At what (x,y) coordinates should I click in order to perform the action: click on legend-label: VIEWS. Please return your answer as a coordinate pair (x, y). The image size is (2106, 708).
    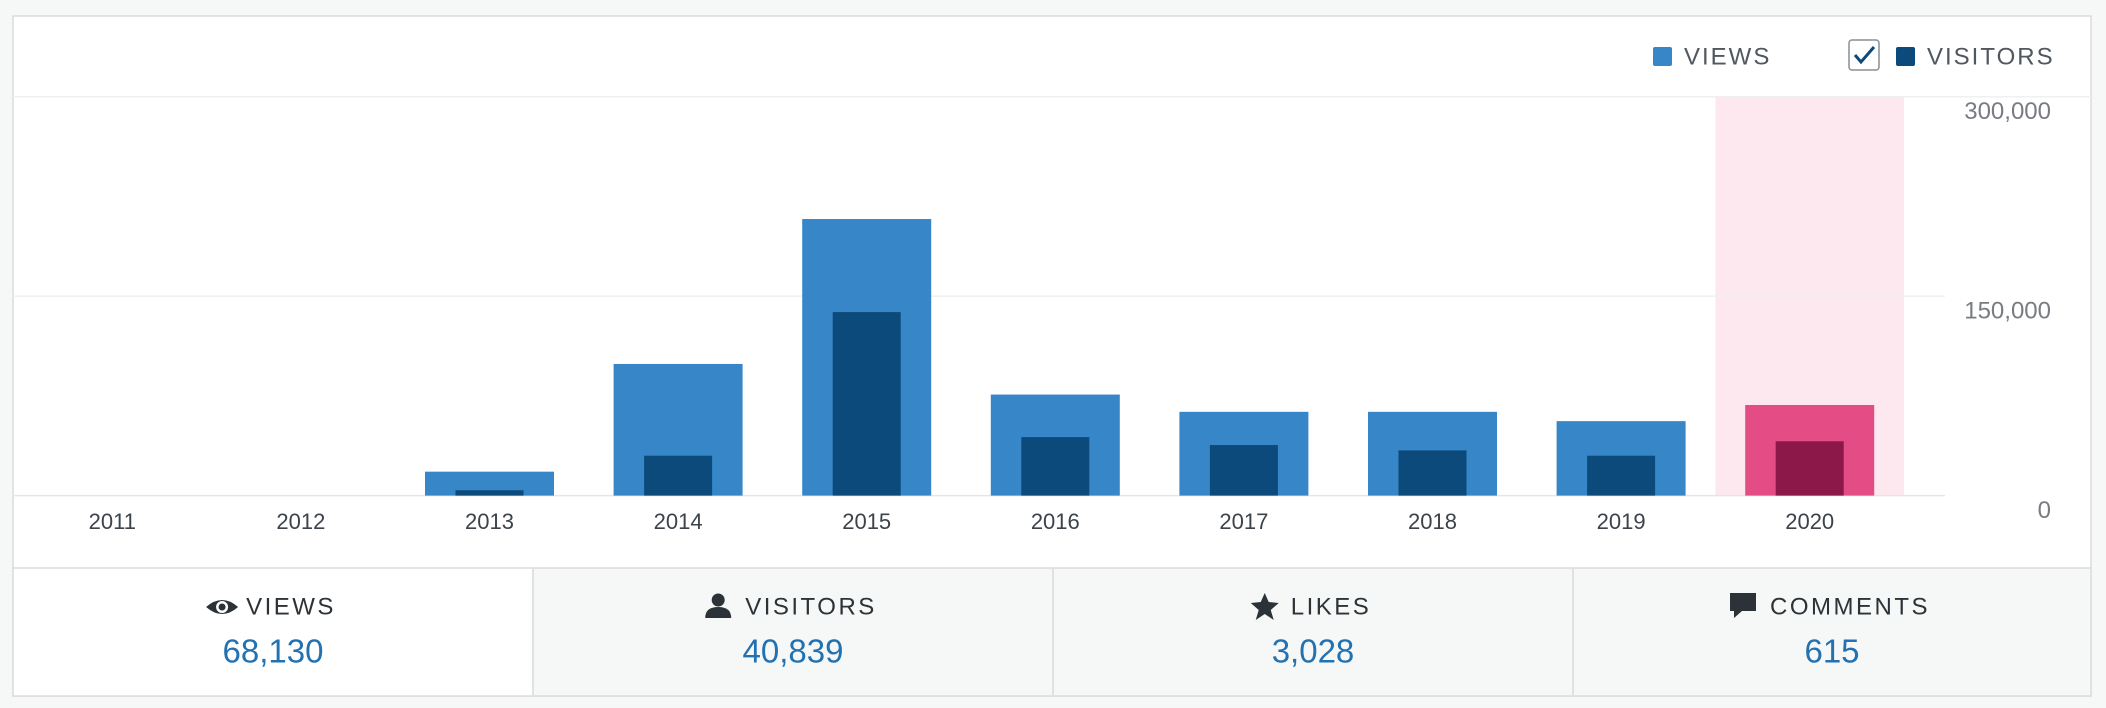
    Looking at the image, I should click on (1727, 56).